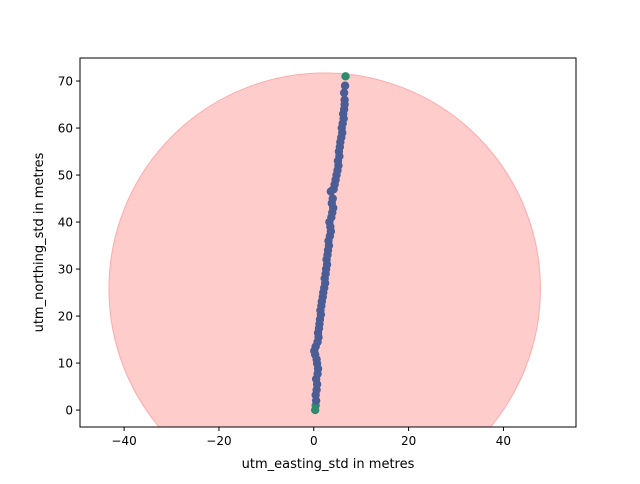 The width and height of the screenshot is (640, 484). What do you see at coordinates (65, 176) in the screenshot?
I see `y-tick-label: 50` at bounding box center [65, 176].